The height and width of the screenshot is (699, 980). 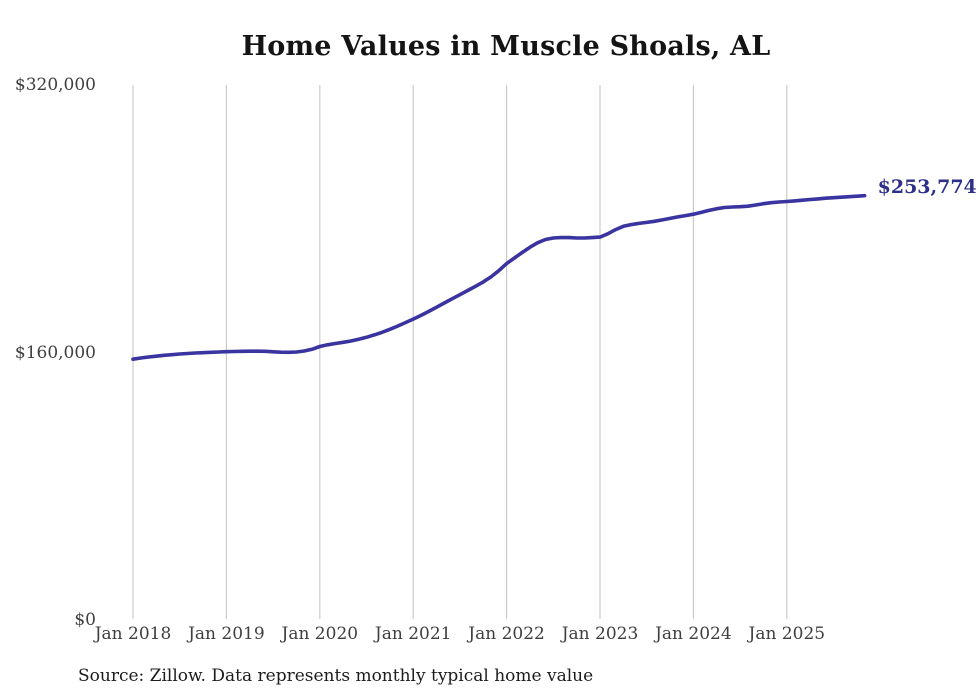 I want to click on x-axis-tick-label: Jan 2022, so click(x=506, y=634).